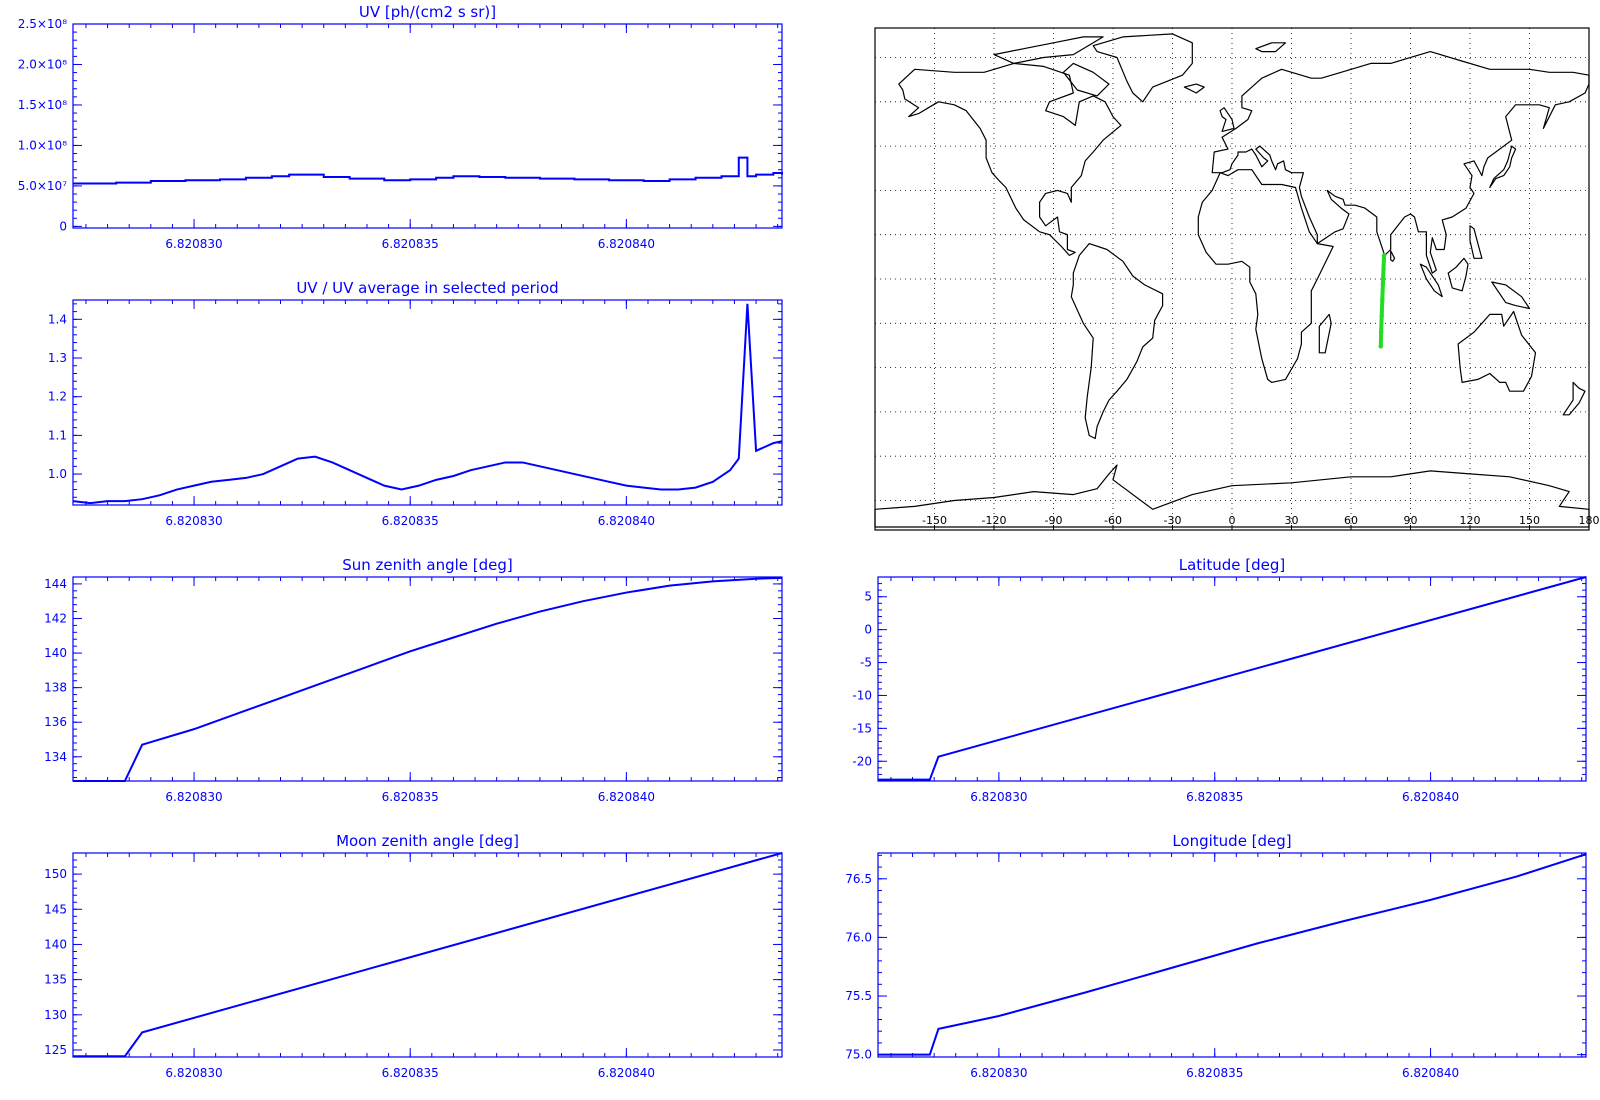 This screenshot has height=1100, width=1600. Describe the element at coordinates (1497, 351) in the screenshot. I see `landmass-australia` at that location.